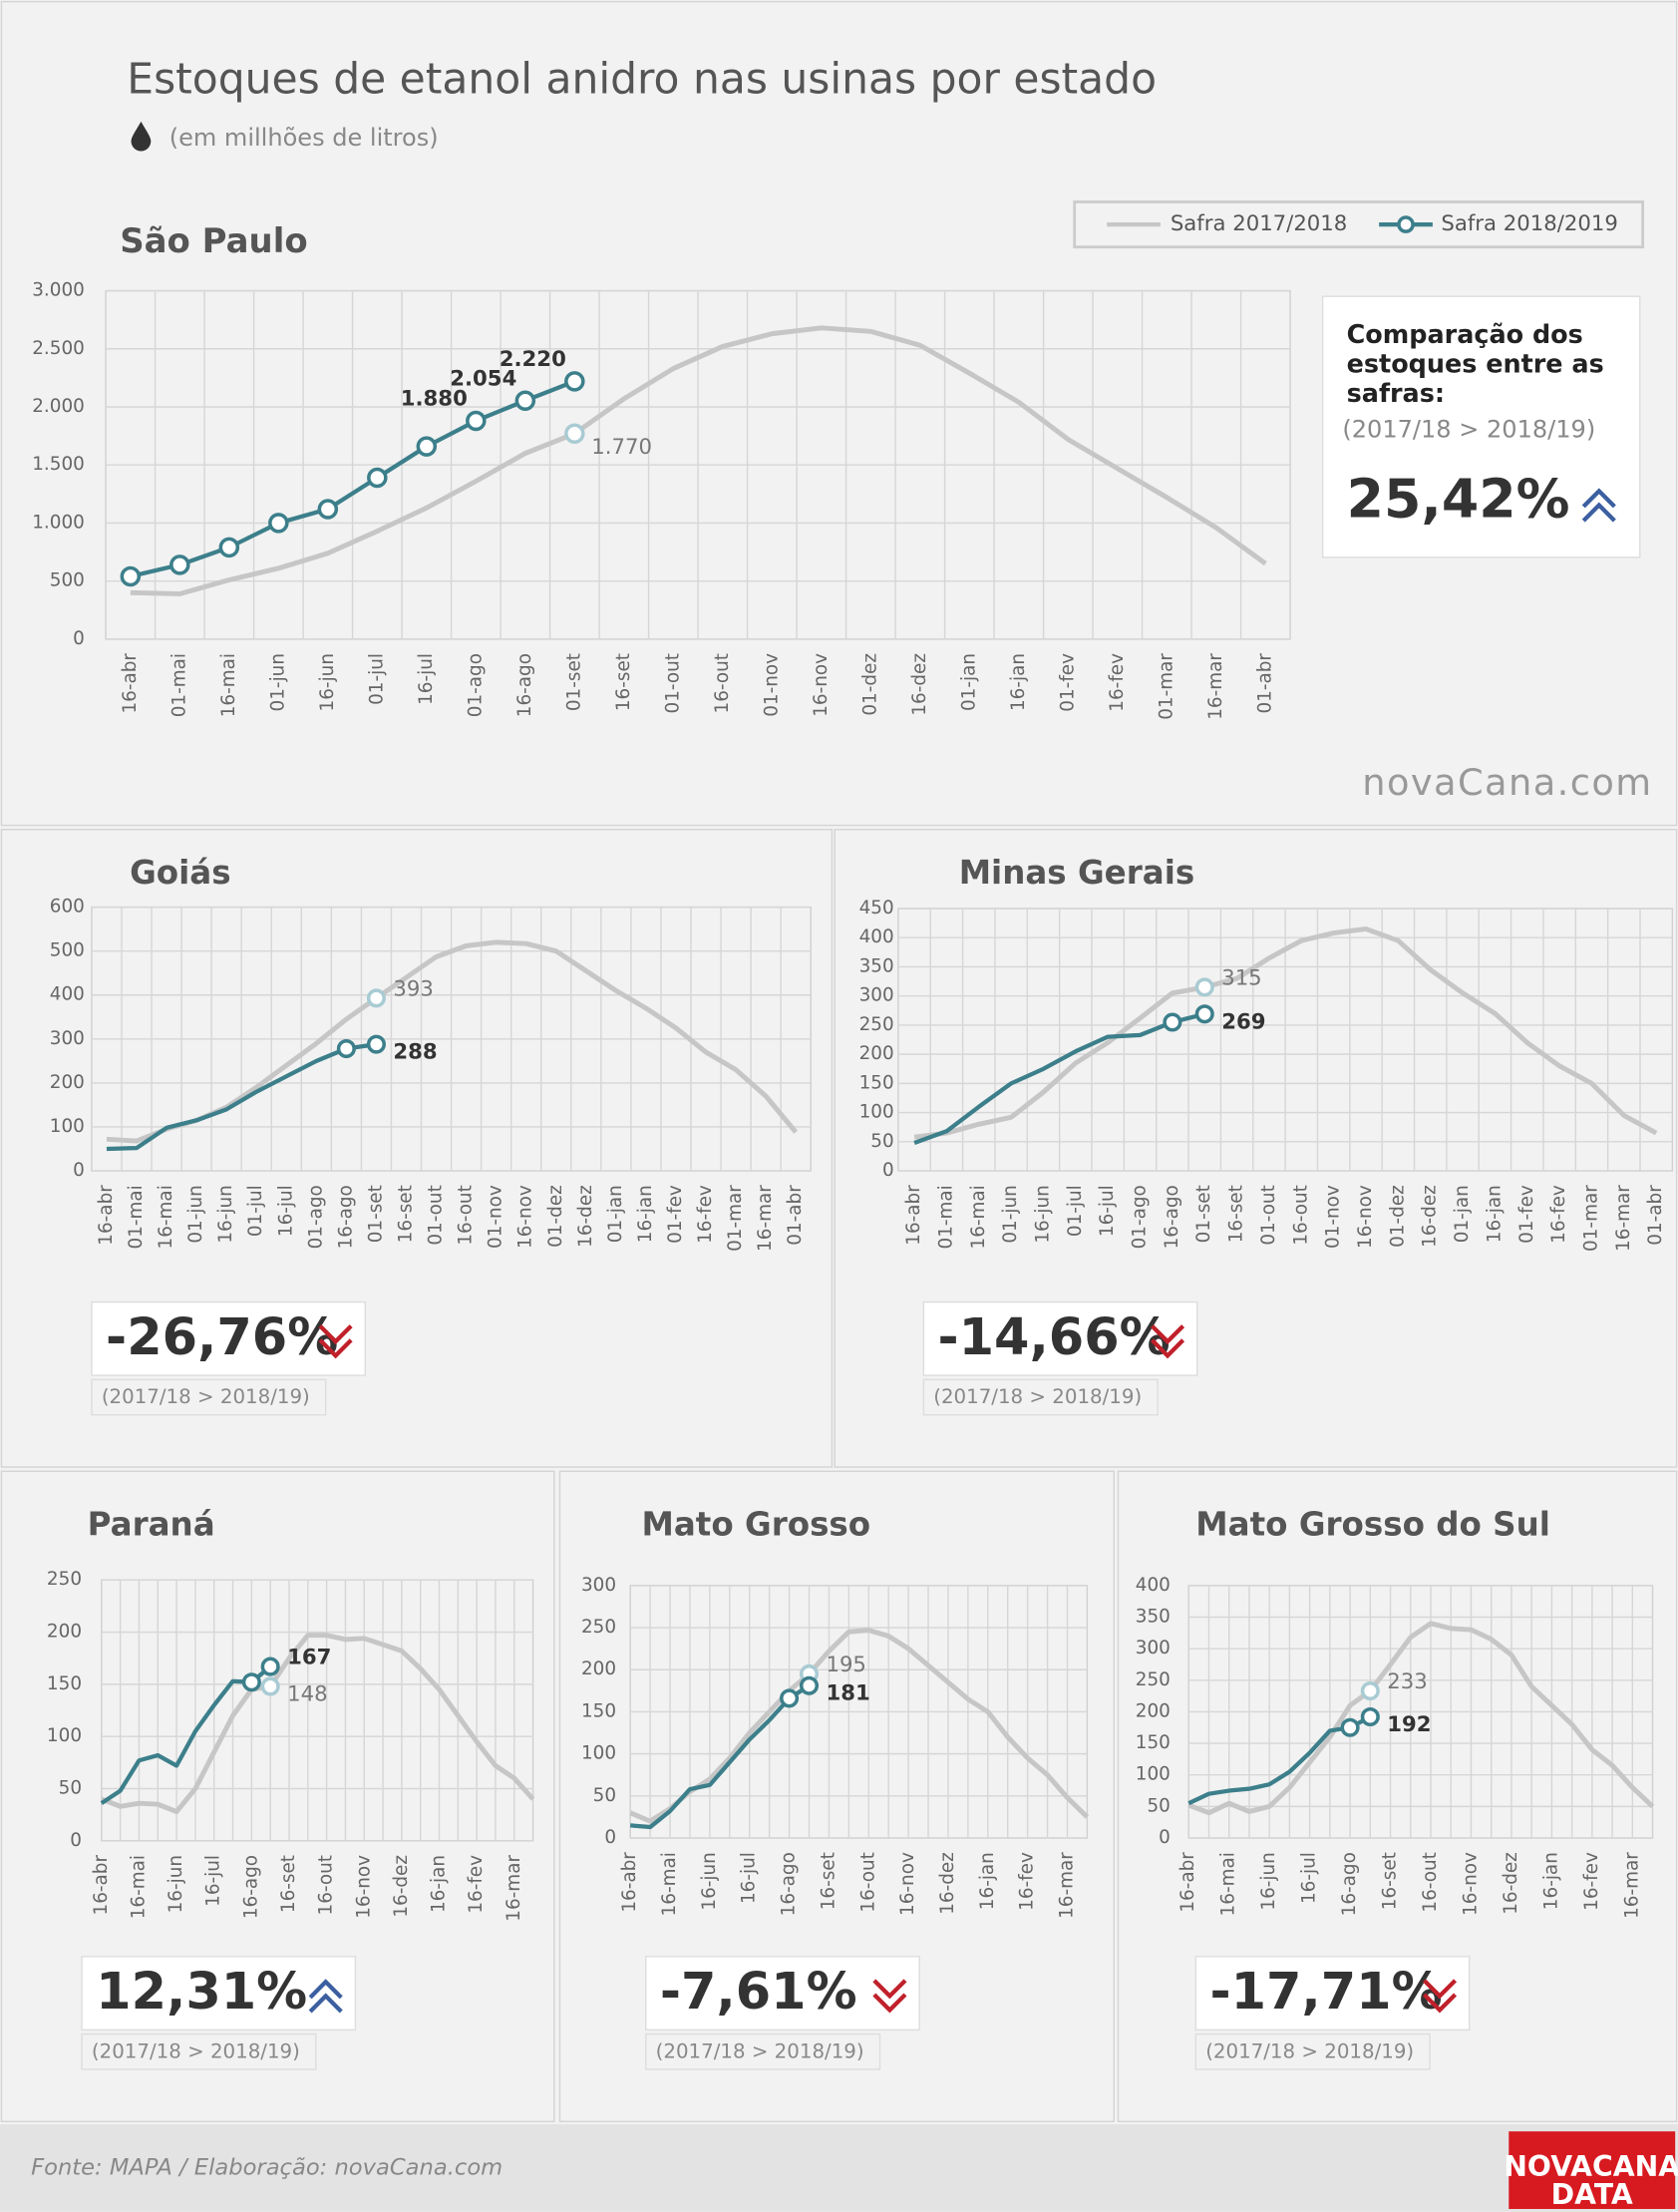 Image resolution: width=1678 pixels, height=2212 pixels. Describe the element at coordinates (1077, 873) in the screenshot. I see `chart-title: Minas Gerais` at that location.